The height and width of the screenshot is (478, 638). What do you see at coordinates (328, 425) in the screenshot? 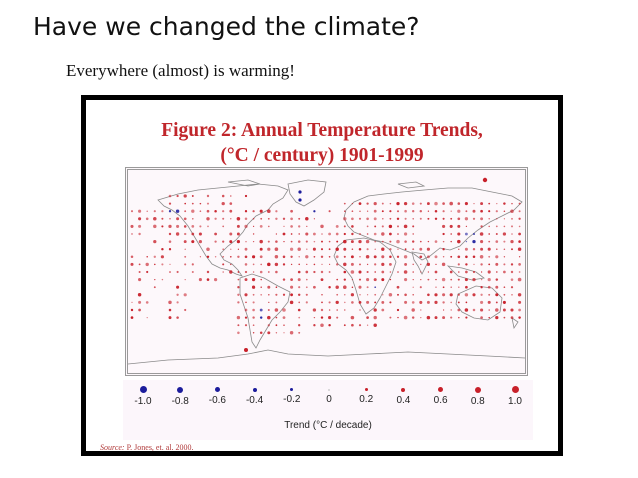
I see `legend-axis-label: Trend (°C / decade)` at bounding box center [328, 425].